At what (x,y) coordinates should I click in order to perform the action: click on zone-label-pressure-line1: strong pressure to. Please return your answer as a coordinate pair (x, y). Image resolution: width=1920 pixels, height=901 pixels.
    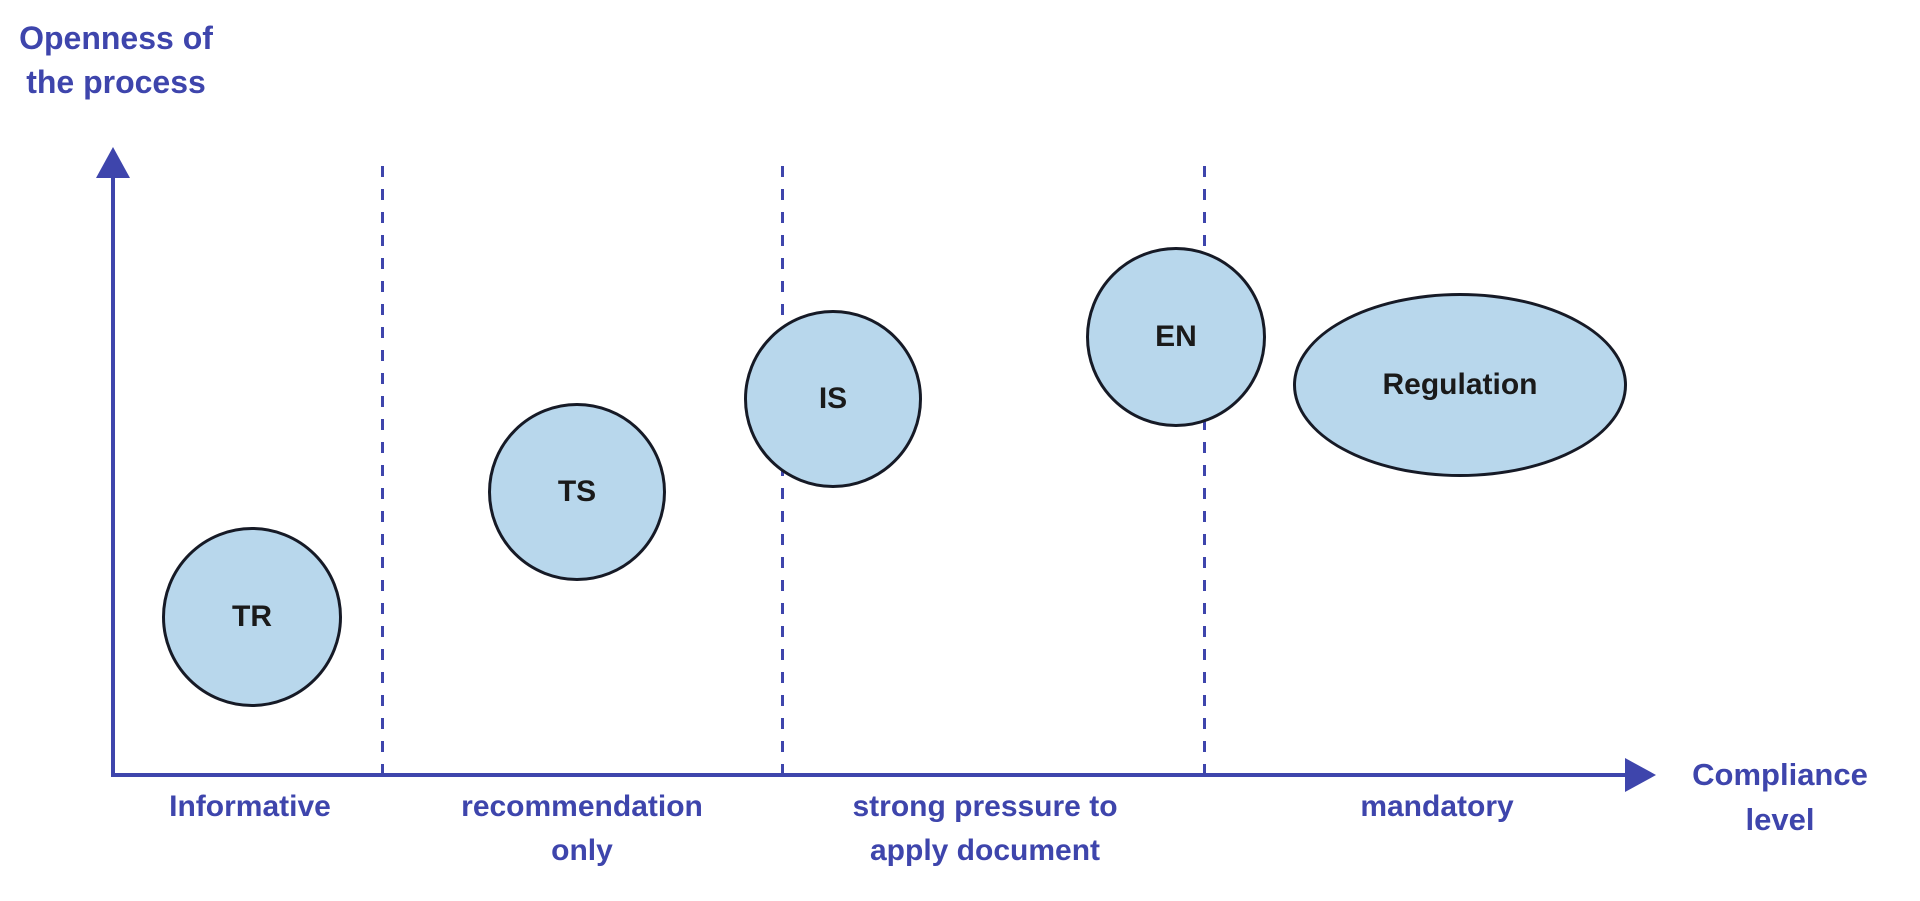
    Looking at the image, I should click on (985, 806).